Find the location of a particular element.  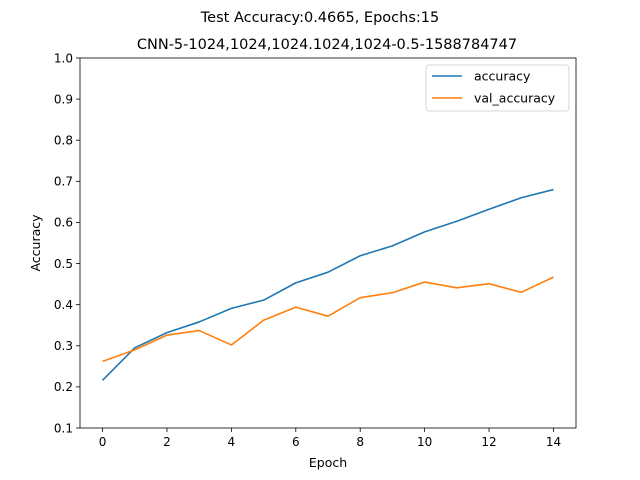

y-tick-label: 0.8 is located at coordinates (63, 141).